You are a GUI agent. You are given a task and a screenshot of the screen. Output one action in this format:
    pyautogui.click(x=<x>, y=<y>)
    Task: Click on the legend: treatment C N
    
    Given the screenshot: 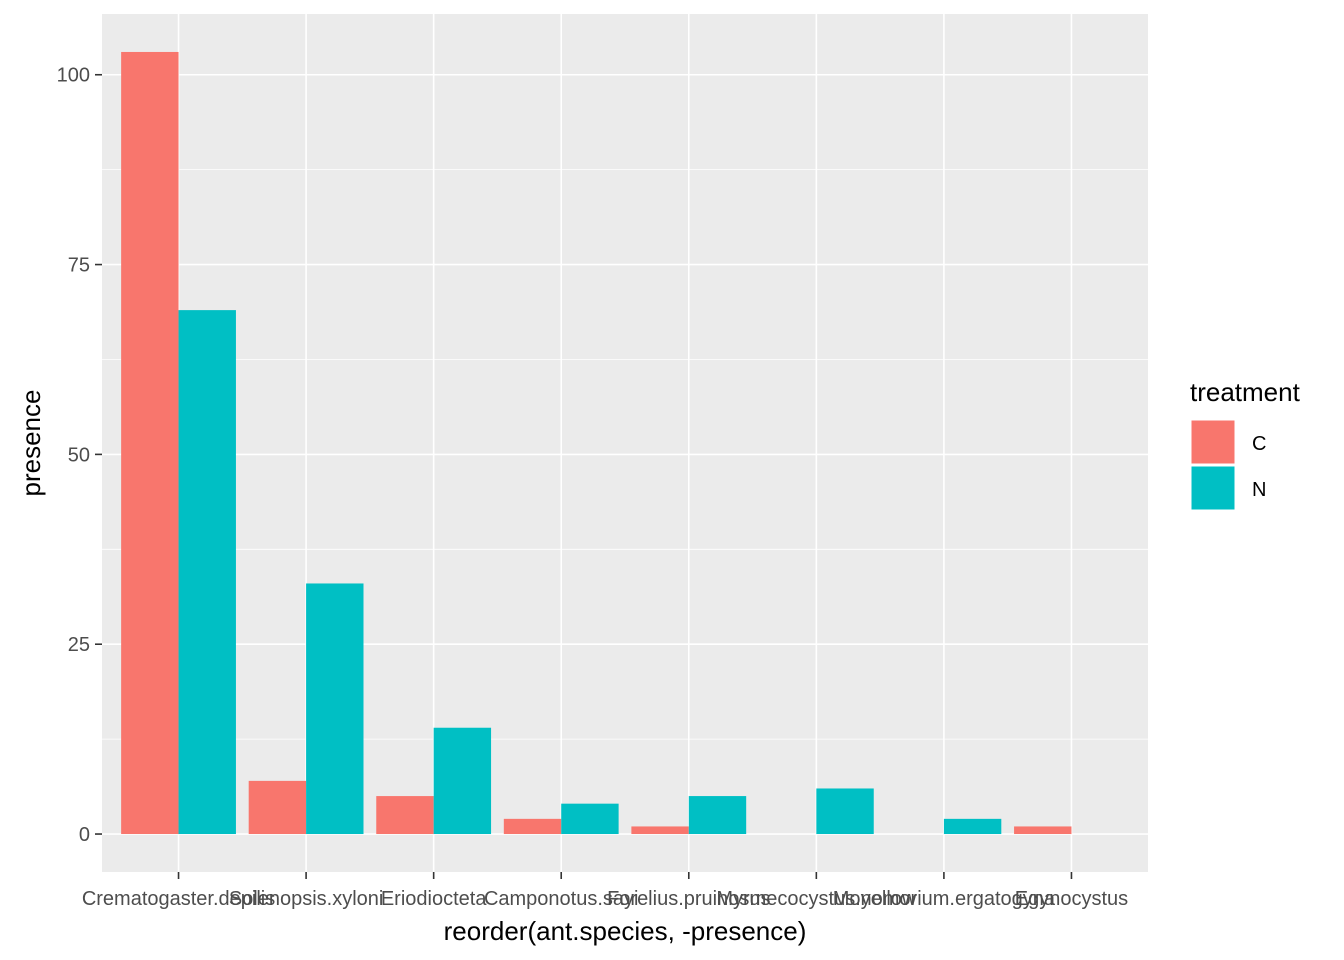 What is the action you would take?
    pyautogui.click(x=1245, y=444)
    